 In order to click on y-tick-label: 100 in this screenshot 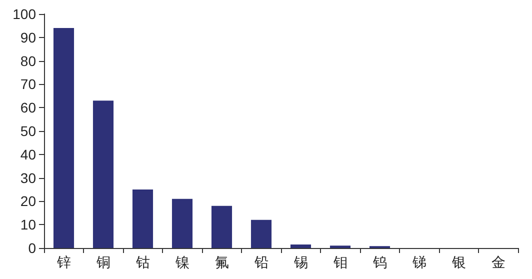, I will do `click(24, 14)`.